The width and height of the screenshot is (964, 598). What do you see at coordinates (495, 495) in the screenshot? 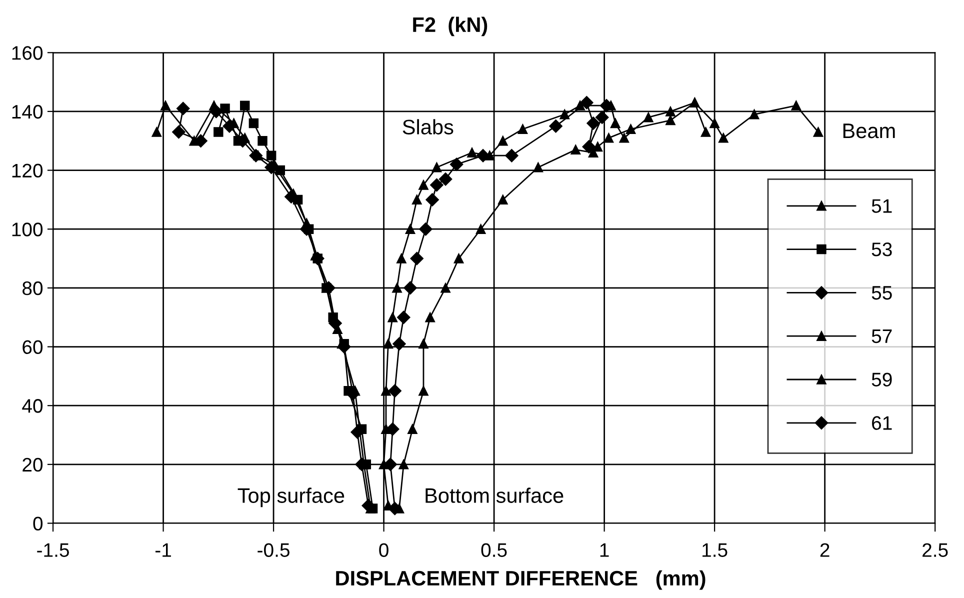
I see `annotation: Bottom surface` at bounding box center [495, 495].